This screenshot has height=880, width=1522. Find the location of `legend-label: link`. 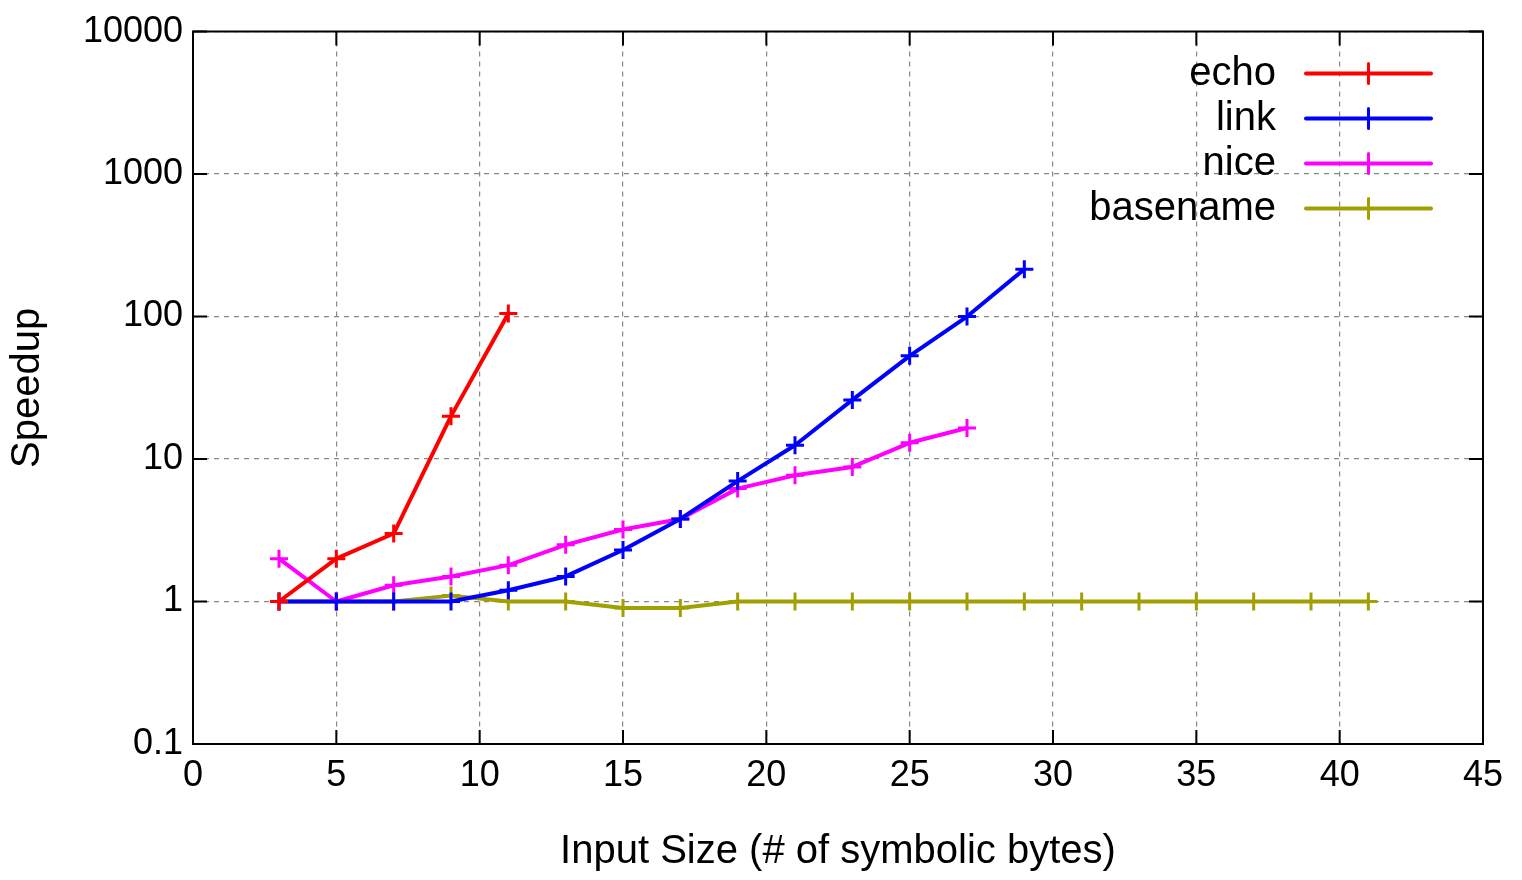

legend-label: link is located at coordinates (1246, 115).